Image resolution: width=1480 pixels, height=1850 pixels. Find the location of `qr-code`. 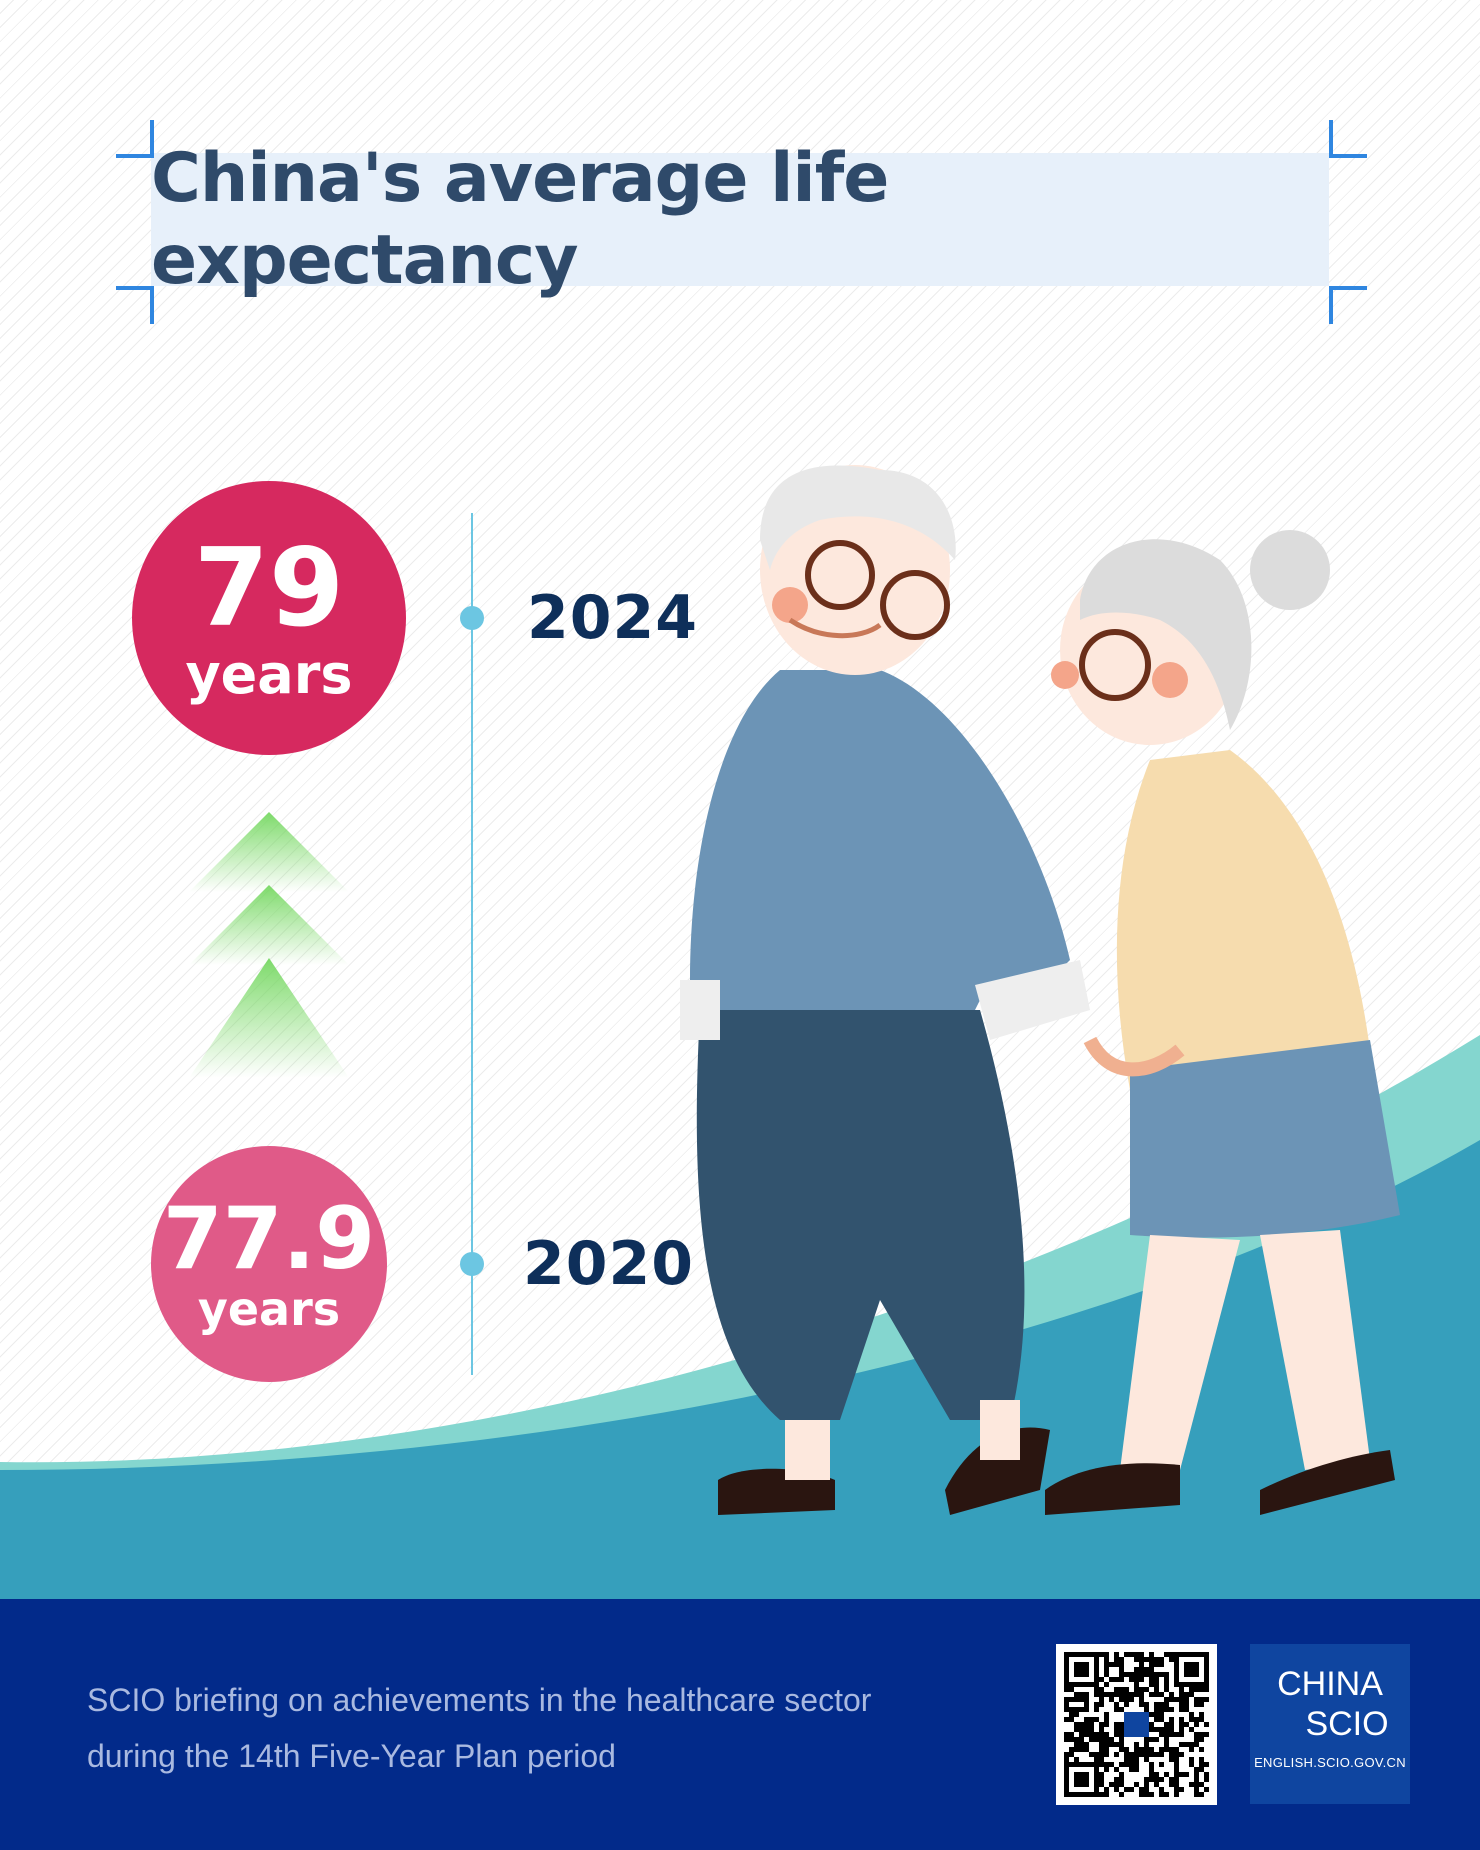

qr-code is located at coordinates (1136, 1724).